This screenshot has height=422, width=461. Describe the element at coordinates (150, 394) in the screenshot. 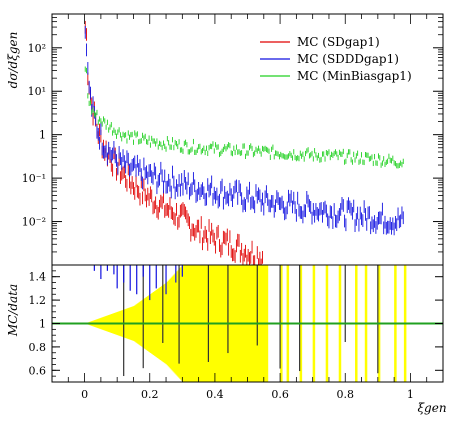

I see `x-tick-label: 0.2` at that location.